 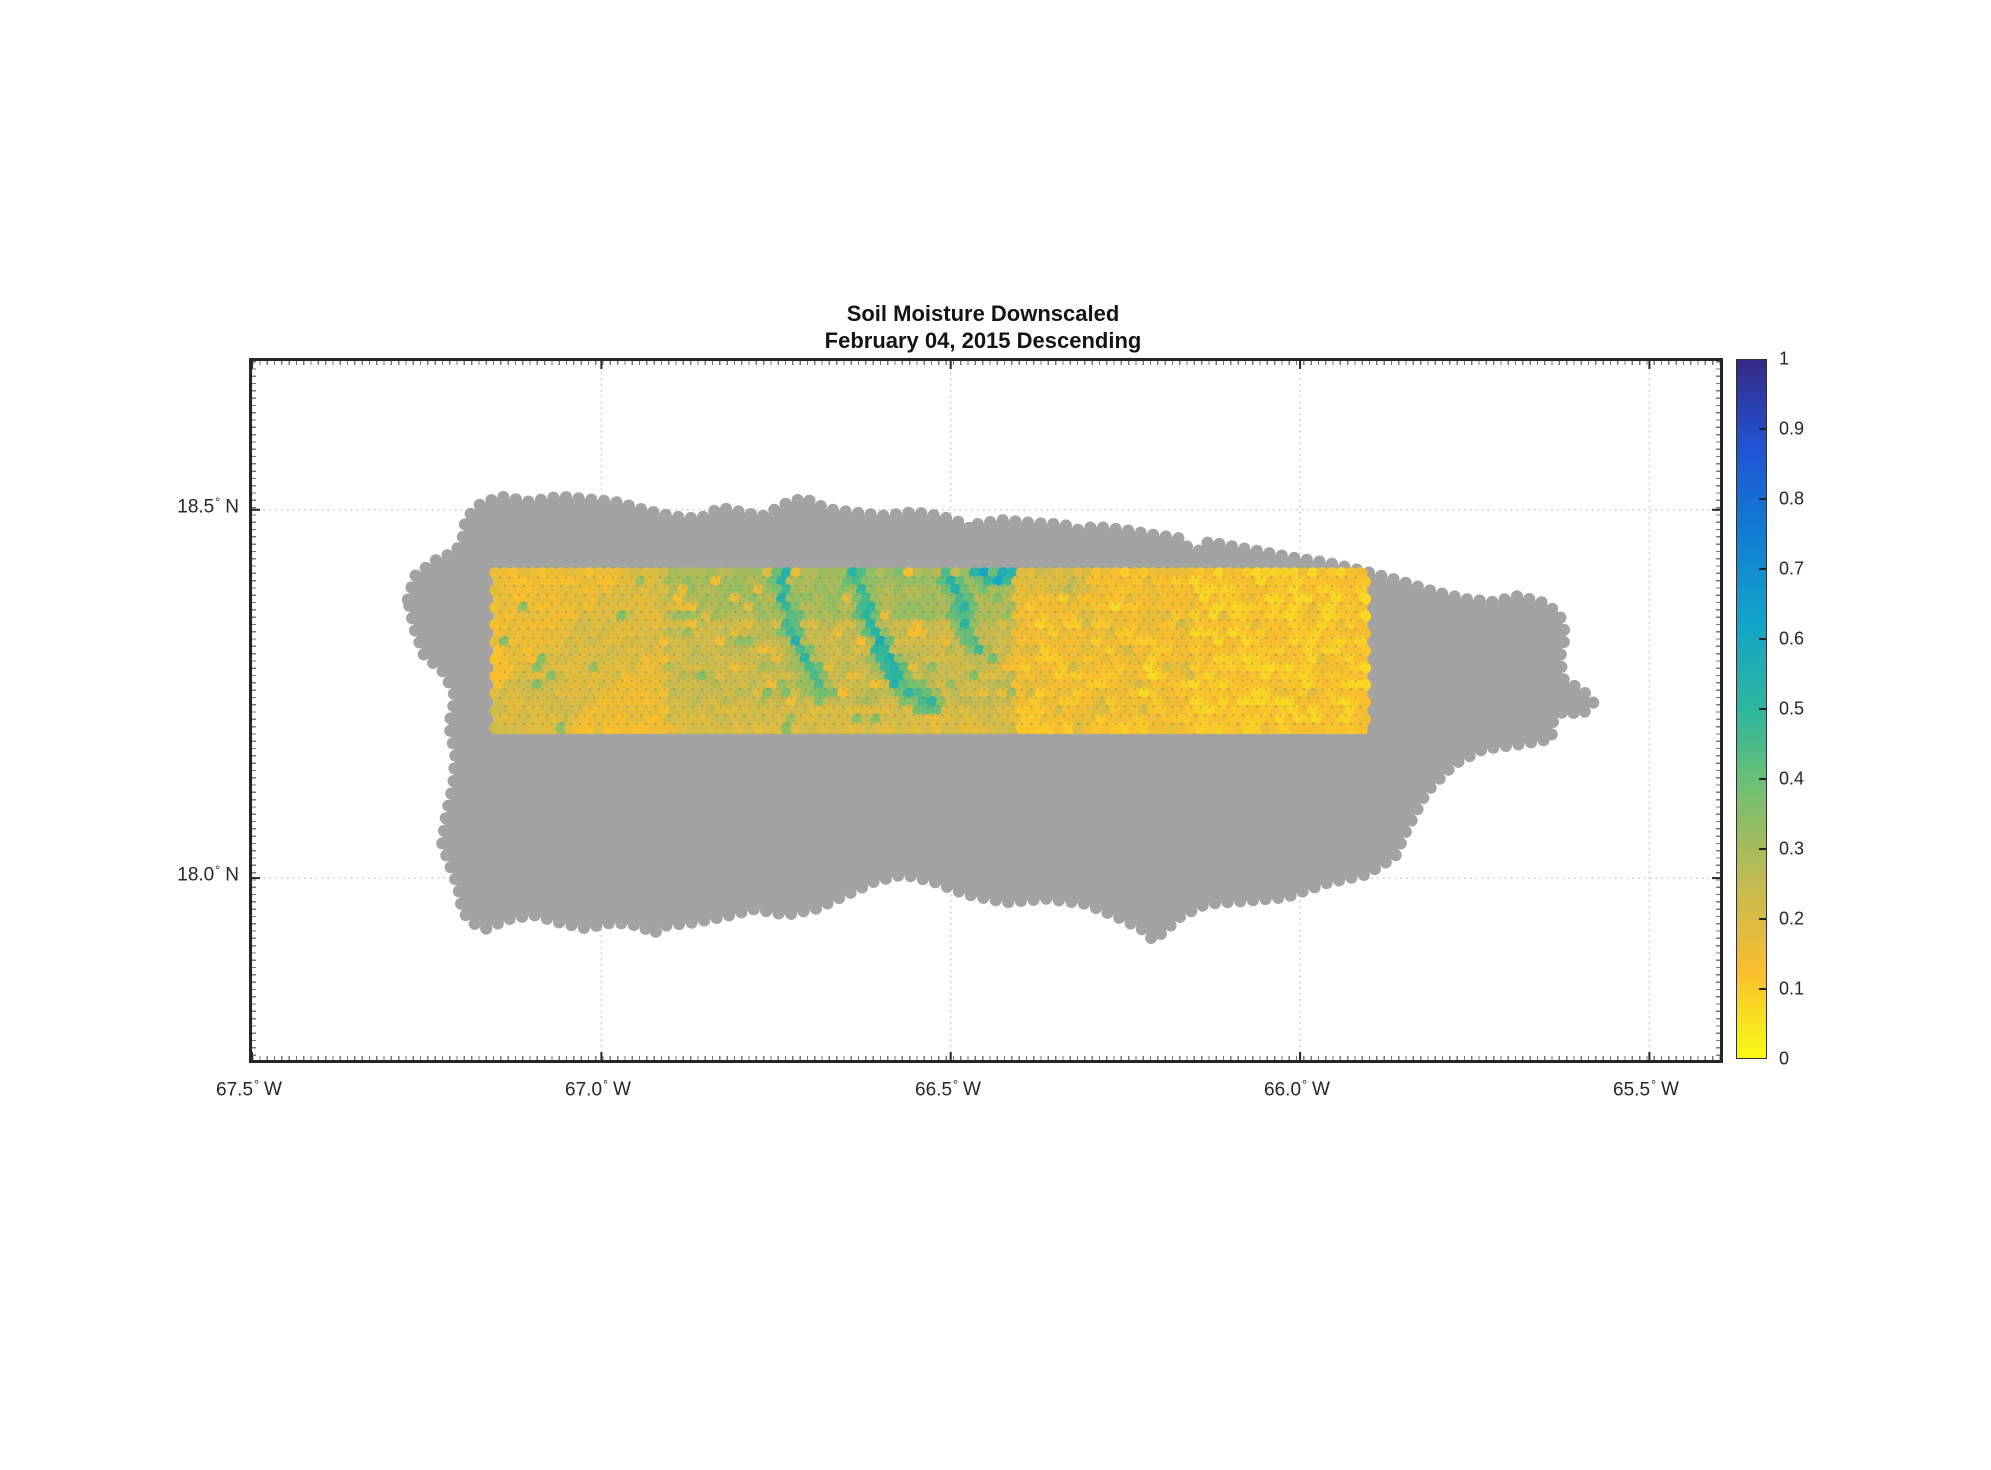 I want to click on y-axis-tick-label: 18.0° N, so click(x=208, y=874).